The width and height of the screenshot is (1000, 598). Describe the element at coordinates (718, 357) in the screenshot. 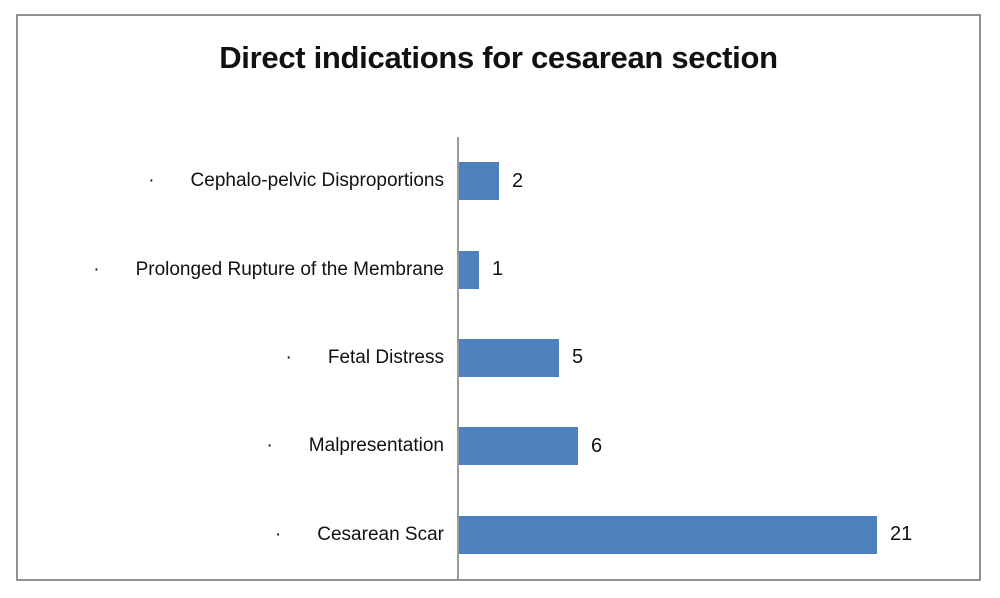

I see `bar-cell: 5` at that location.